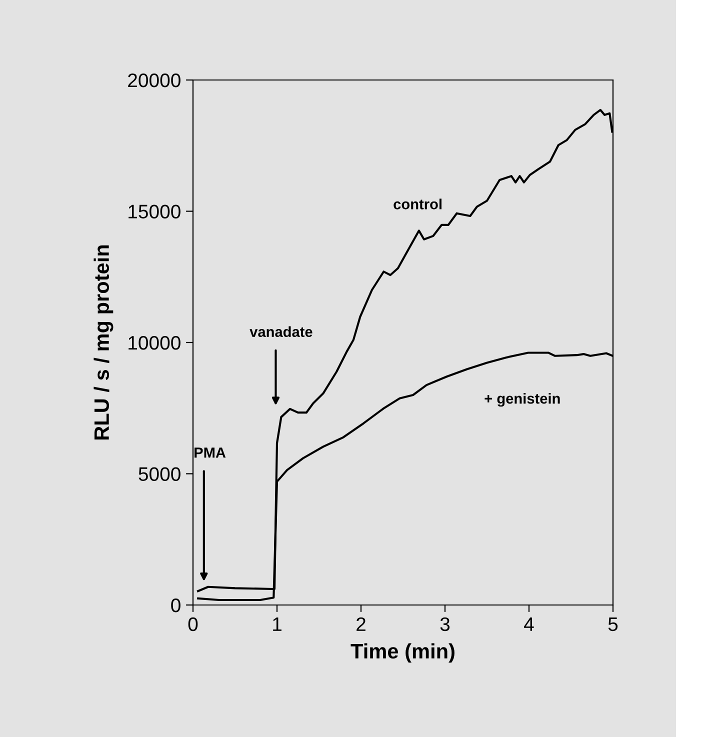 The width and height of the screenshot is (707, 737). What do you see at coordinates (529, 624) in the screenshot?
I see `x-tick-label: 4` at bounding box center [529, 624].